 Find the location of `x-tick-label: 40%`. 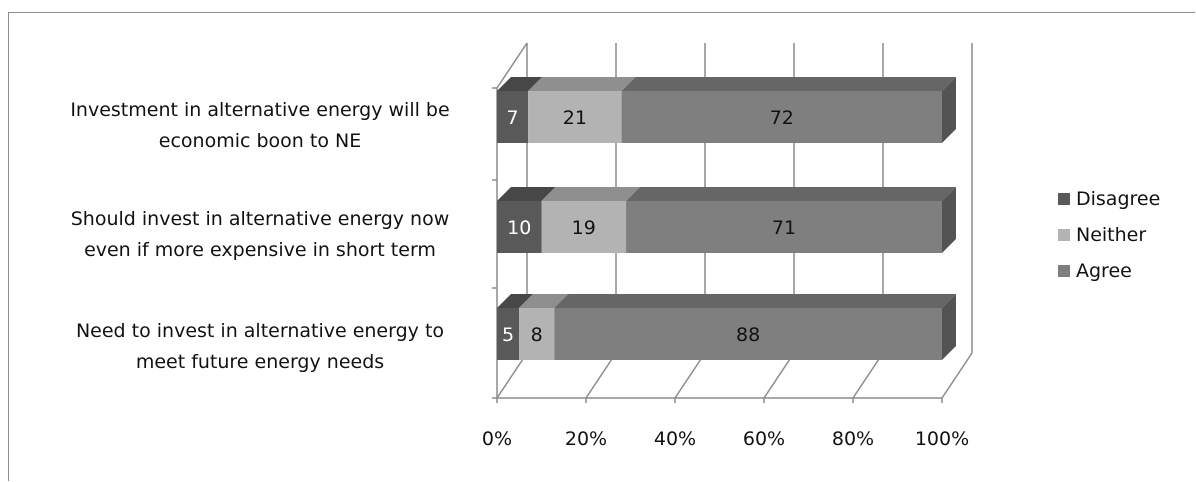

x-tick-label: 40% is located at coordinates (675, 439).